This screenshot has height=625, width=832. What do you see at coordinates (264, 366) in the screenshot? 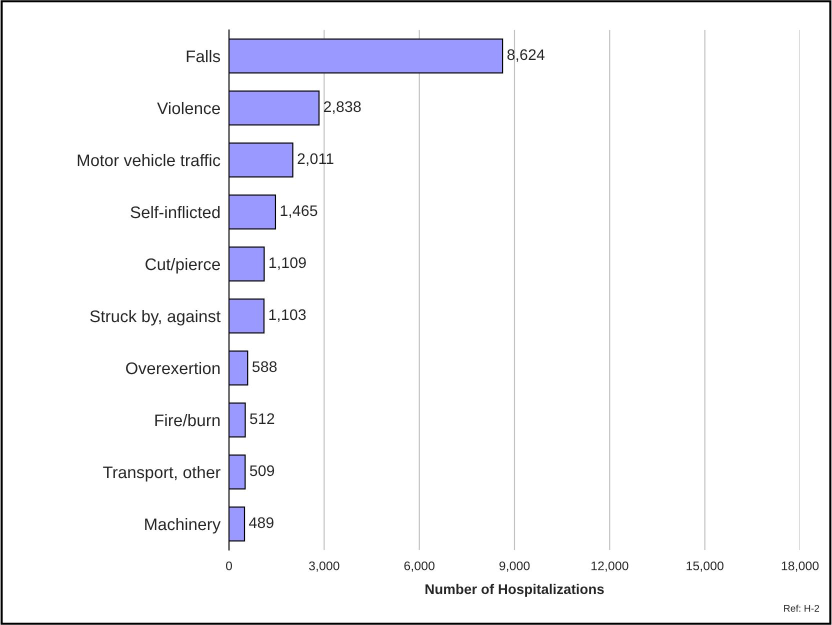
I see `data-label: 588` at bounding box center [264, 366].